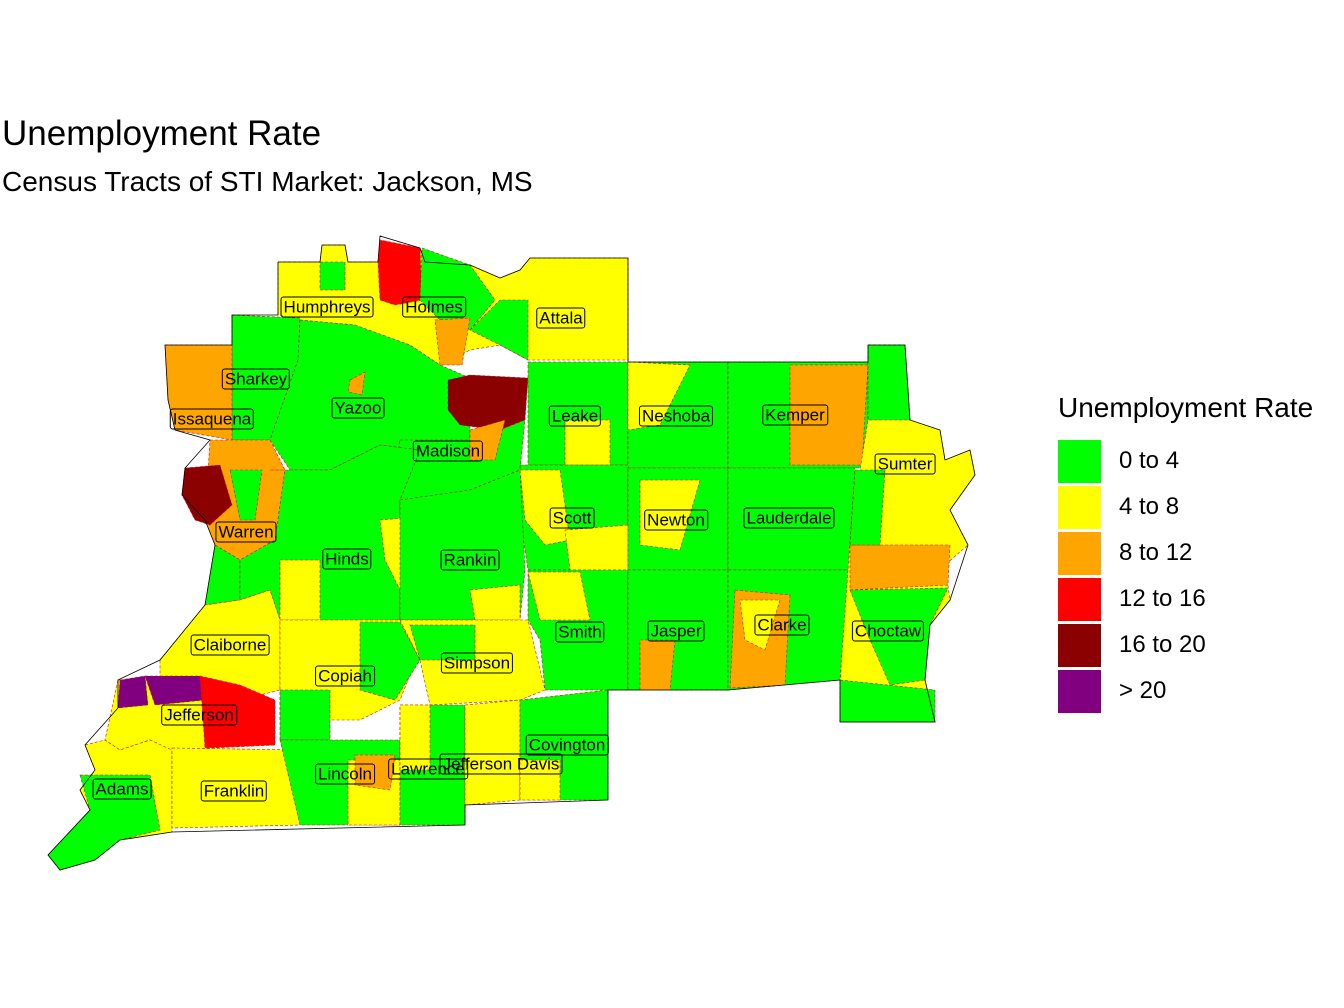 This screenshot has width=1344, height=1008. Describe the element at coordinates (345, 676) in the screenshot. I see `county-label: Copiah` at that location.